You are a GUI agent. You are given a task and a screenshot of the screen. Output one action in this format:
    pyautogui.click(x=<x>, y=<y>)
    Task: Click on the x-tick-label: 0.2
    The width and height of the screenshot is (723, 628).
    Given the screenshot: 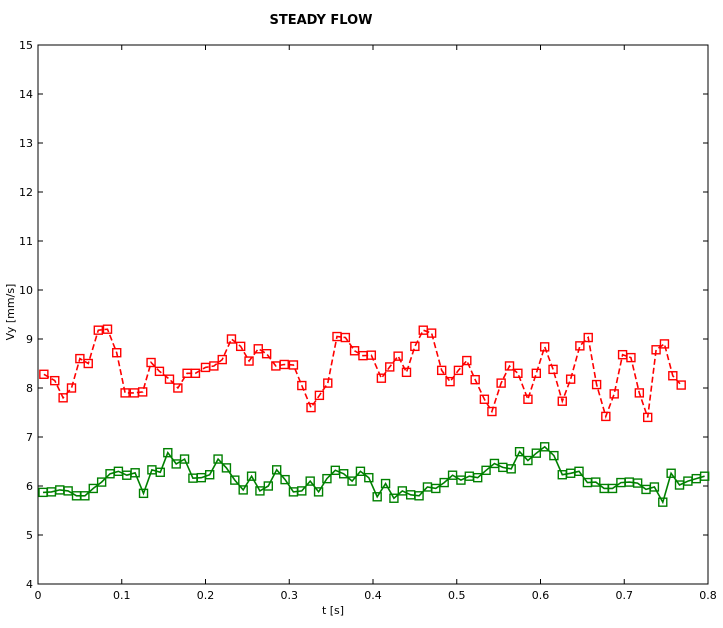 What is the action you would take?
    pyautogui.click(x=206, y=595)
    